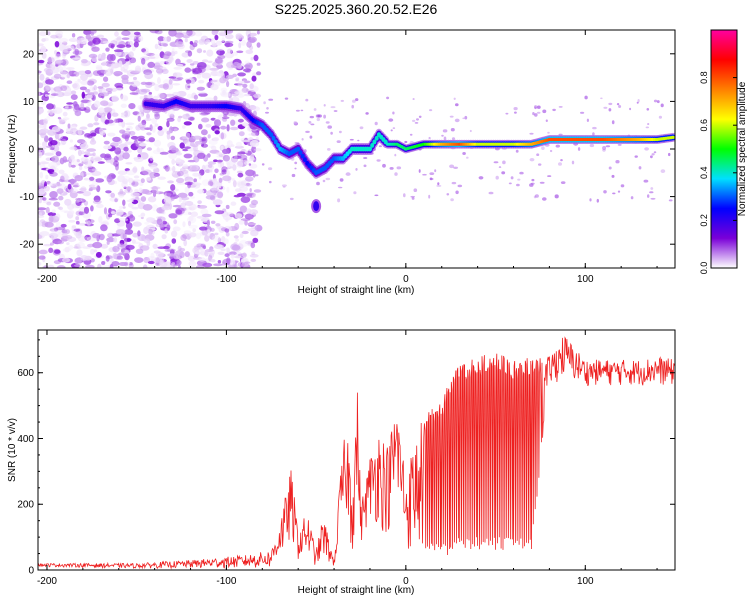  Describe the element at coordinates (704, 268) in the screenshot. I see `colorbar-tick-label: 0.0` at that location.